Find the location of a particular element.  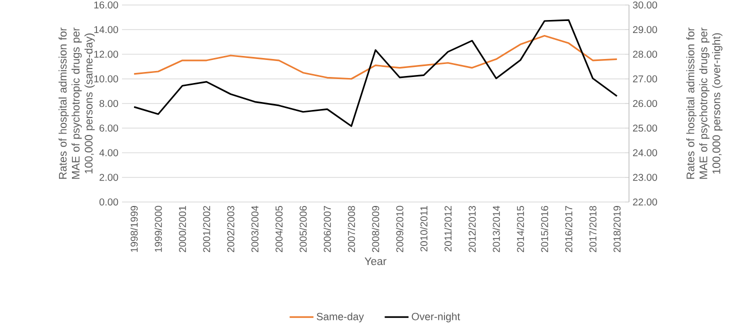

x-tick-label: 2010/2011 is located at coordinates (424, 229).